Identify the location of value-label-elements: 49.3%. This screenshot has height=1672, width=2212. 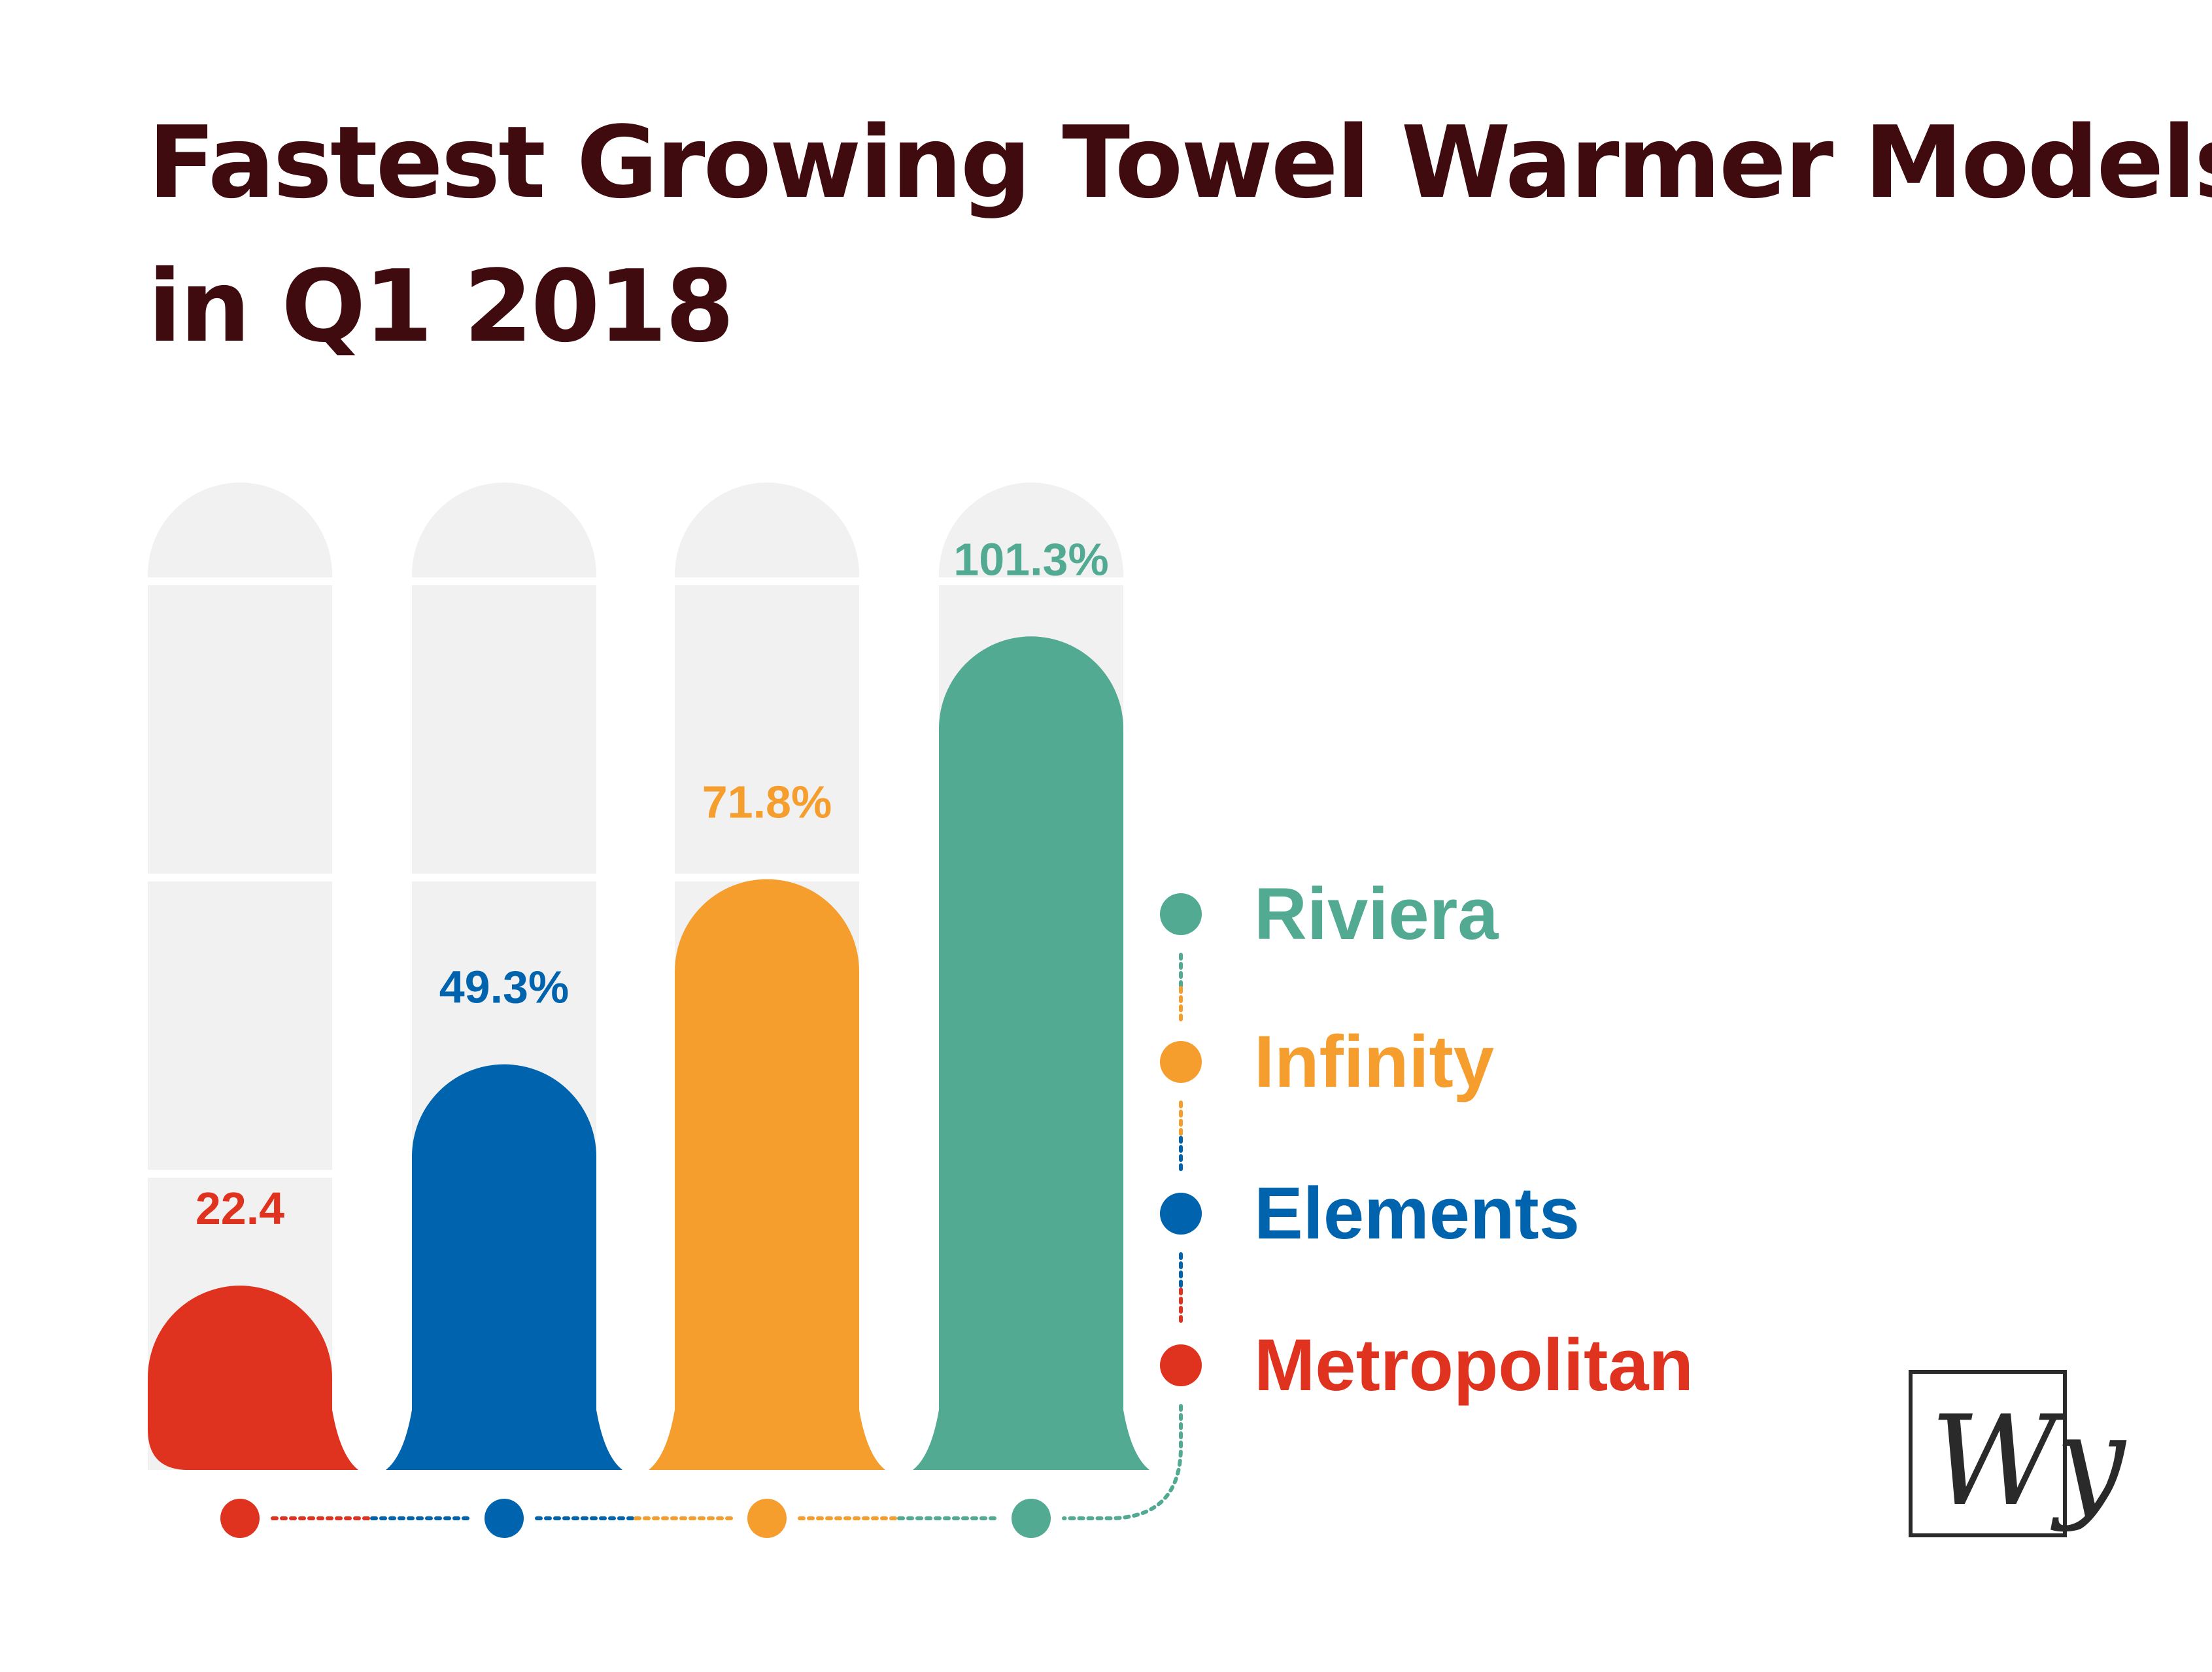
(504, 987).